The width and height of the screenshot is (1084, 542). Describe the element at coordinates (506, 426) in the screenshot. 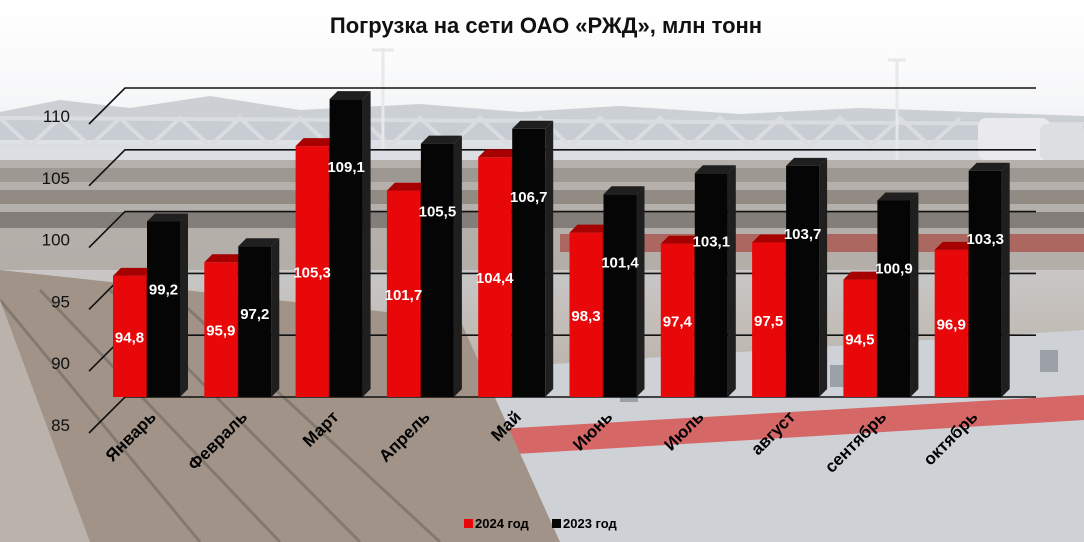

I see `category-label: Май` at that location.